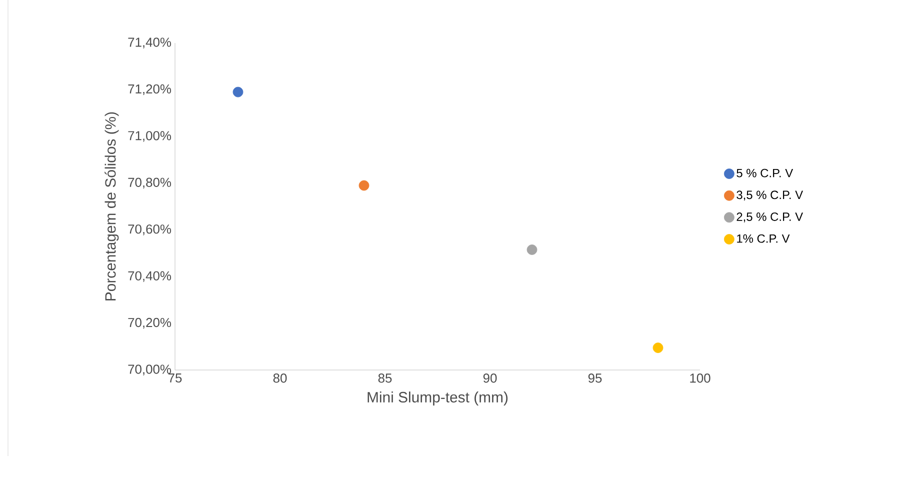 This screenshot has height=481, width=904. What do you see at coordinates (385, 378) in the screenshot?
I see `x-tick-label: 85` at bounding box center [385, 378].